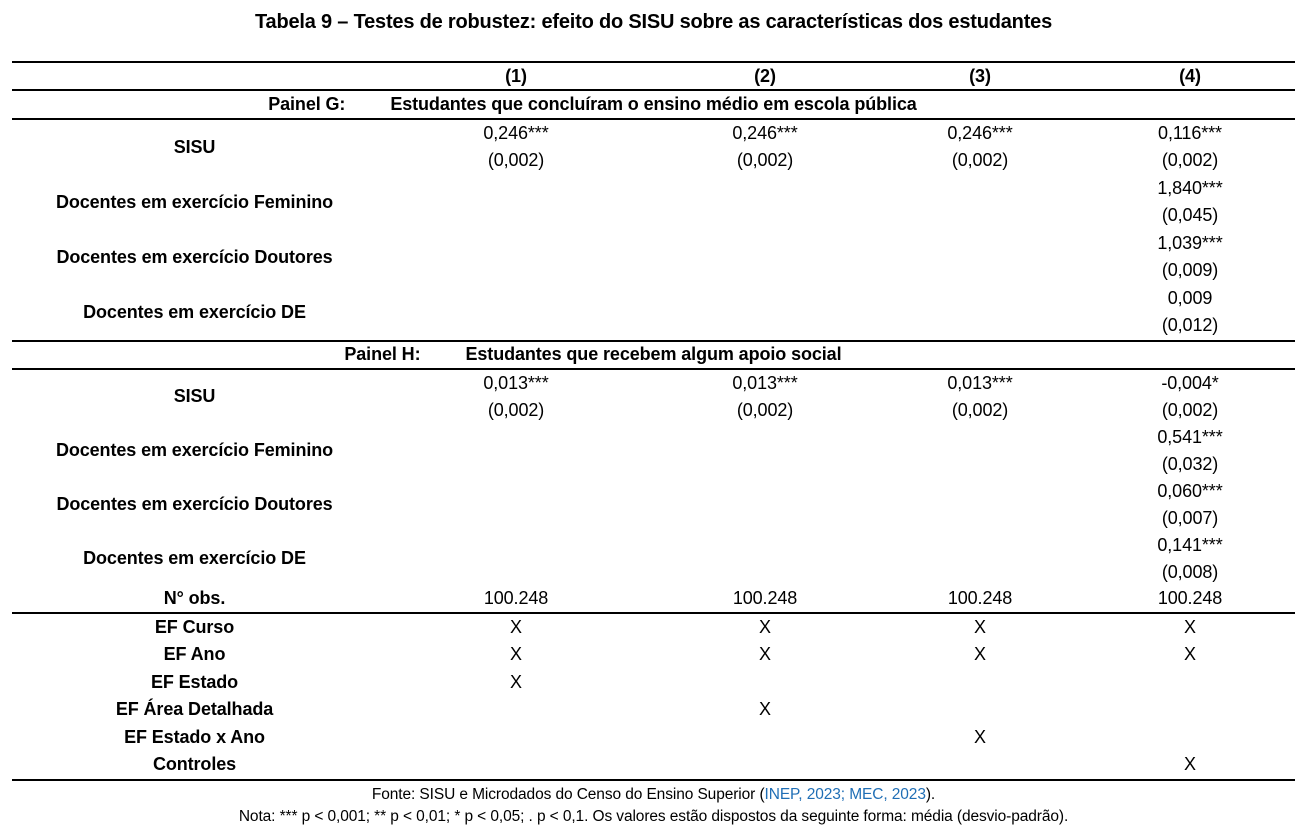 This screenshot has width=1307, height=837. I want to click on row-label: EF Ano, so click(194, 654).